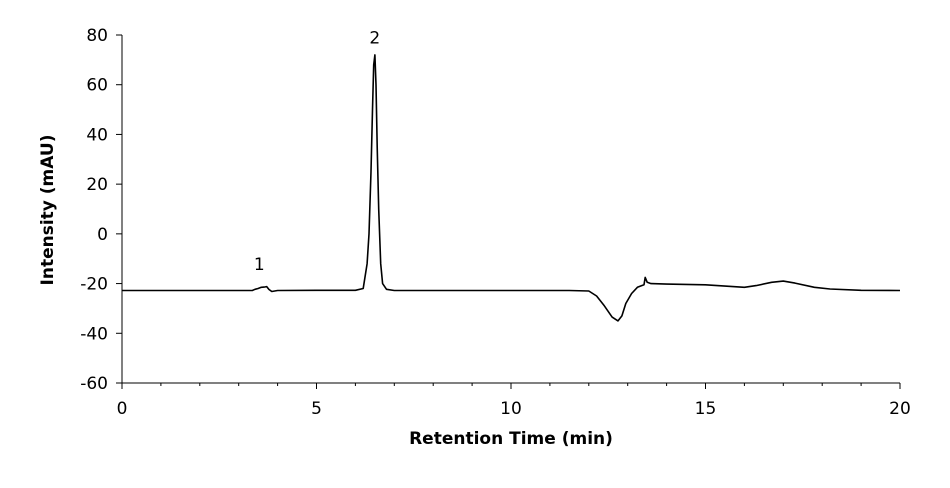 The width and height of the screenshot is (950, 488). Describe the element at coordinates (511, 439) in the screenshot. I see `x-axis-title: Retention Time (min)` at that location.